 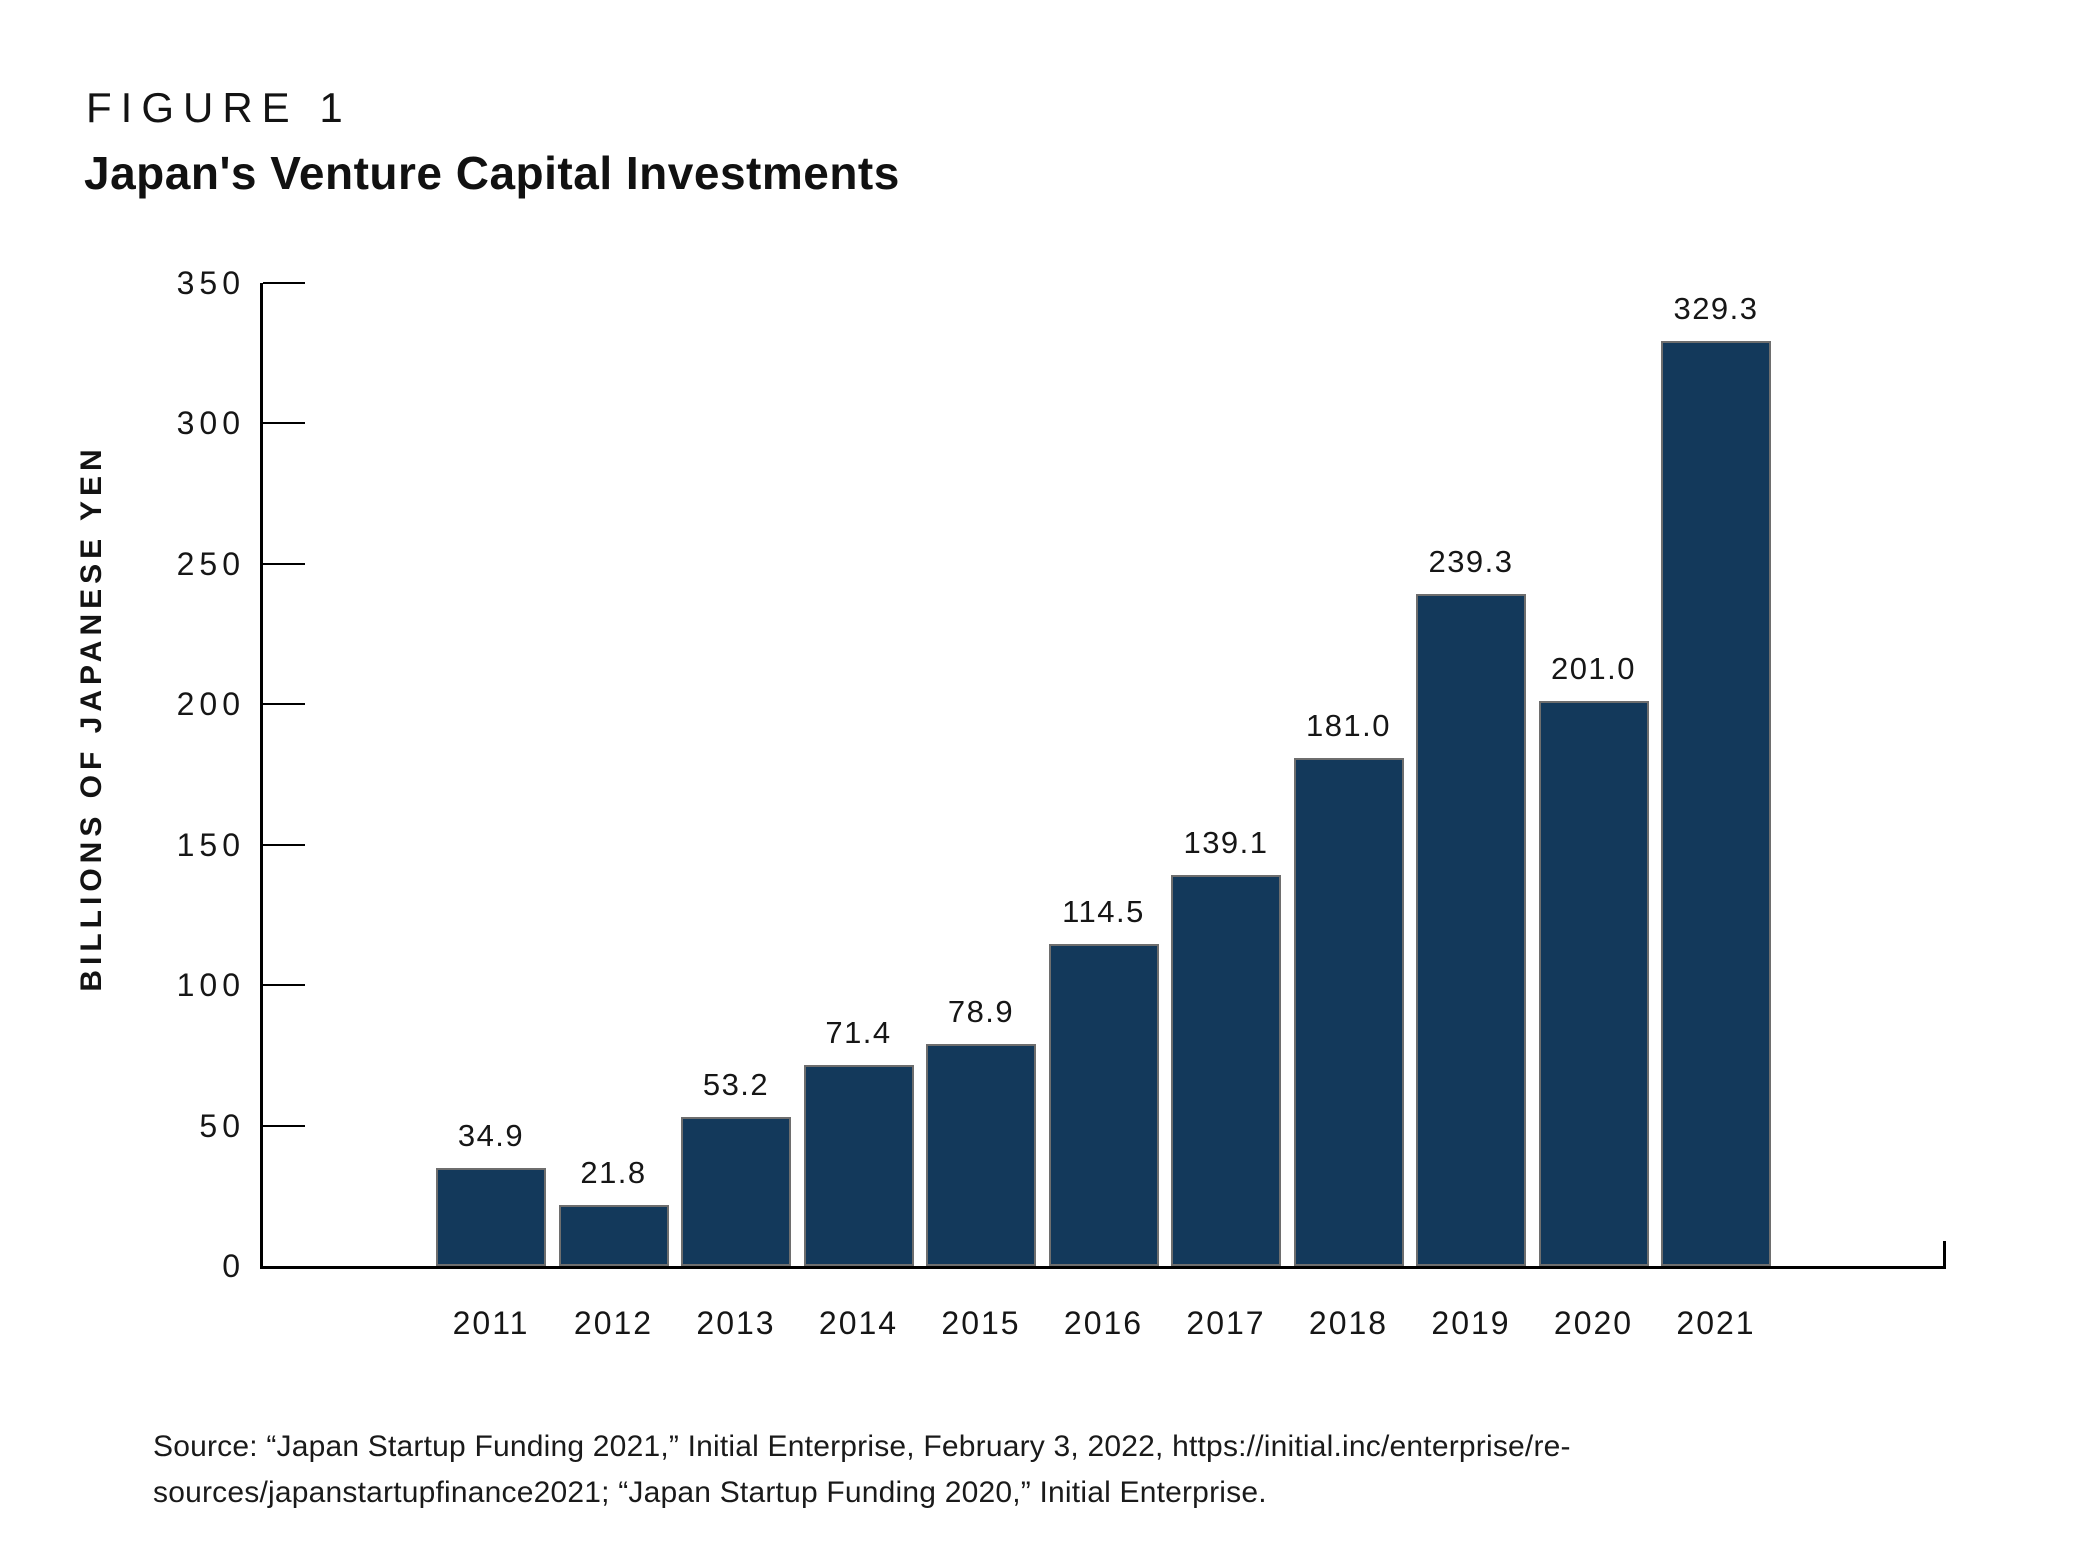 I want to click on bar-value-label-2016: 114.5, so click(x=1103, y=912).